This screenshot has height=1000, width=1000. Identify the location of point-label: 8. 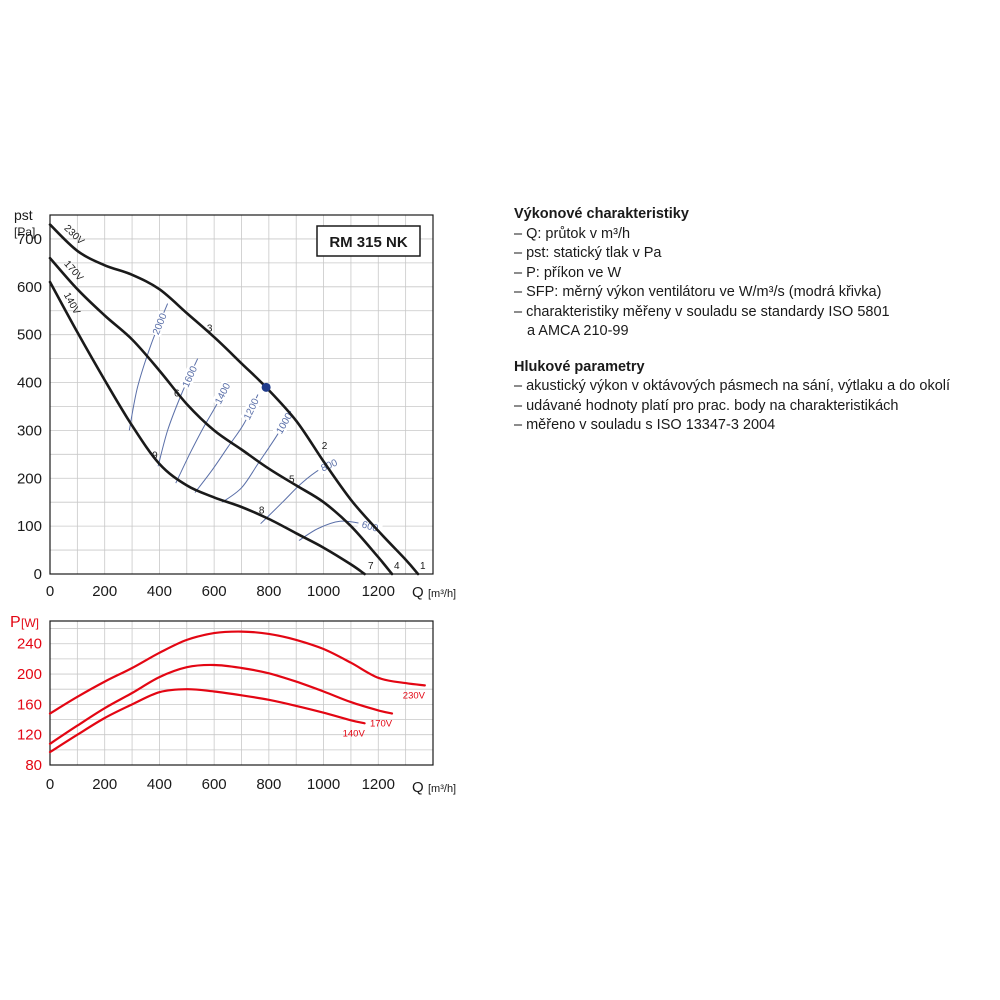
(262, 511).